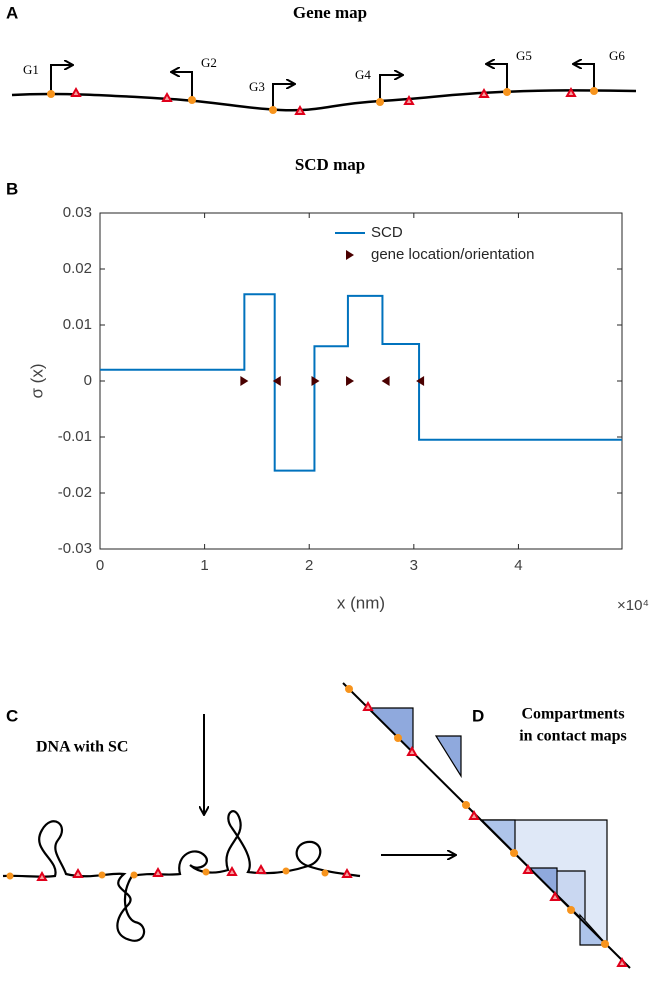  Describe the element at coordinates (75, 548) in the screenshot. I see `y-tick-label: -0.03` at that location.